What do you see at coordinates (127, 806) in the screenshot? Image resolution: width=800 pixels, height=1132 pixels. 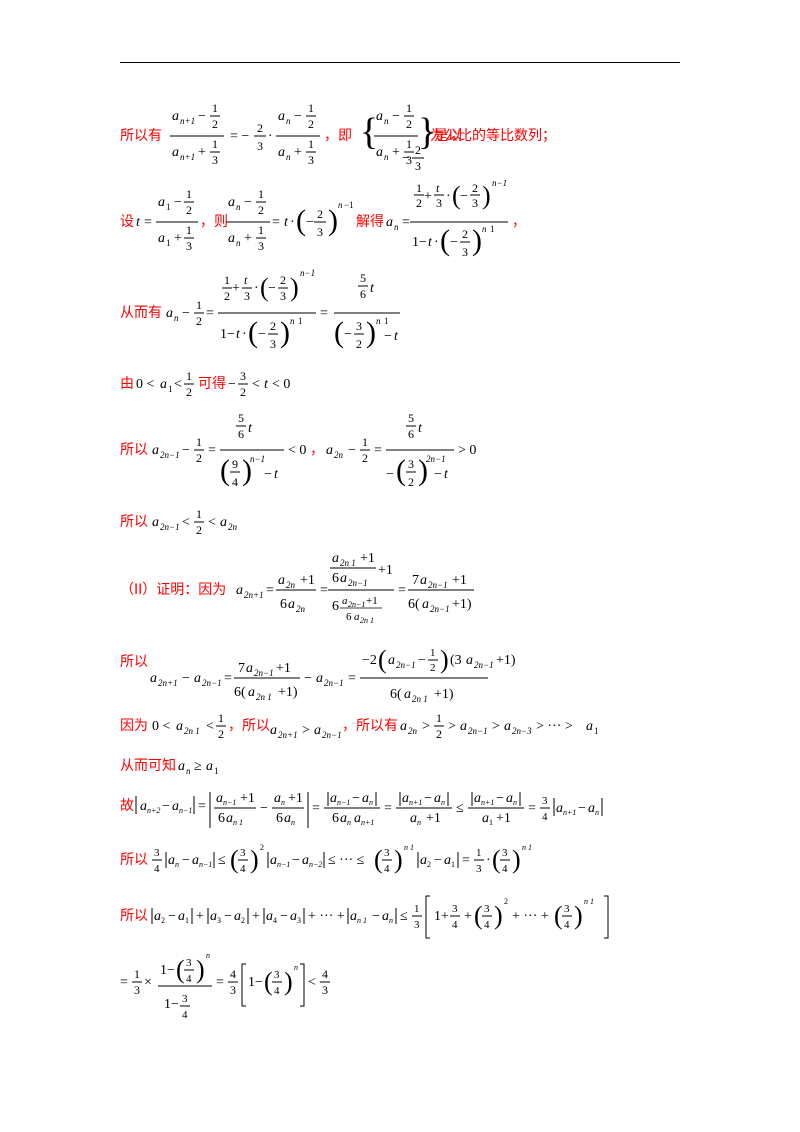 I see `line-11-zh: 故` at bounding box center [127, 806].